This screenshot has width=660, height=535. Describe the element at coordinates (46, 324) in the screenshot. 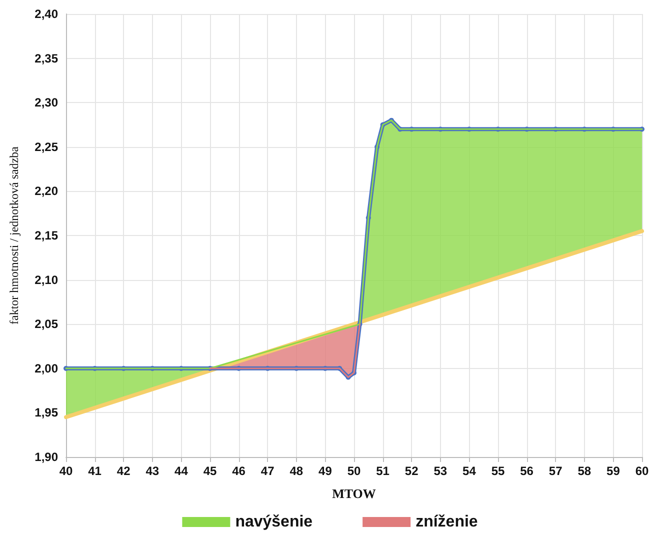

I see `y-tick-label: 2,05` at that location.